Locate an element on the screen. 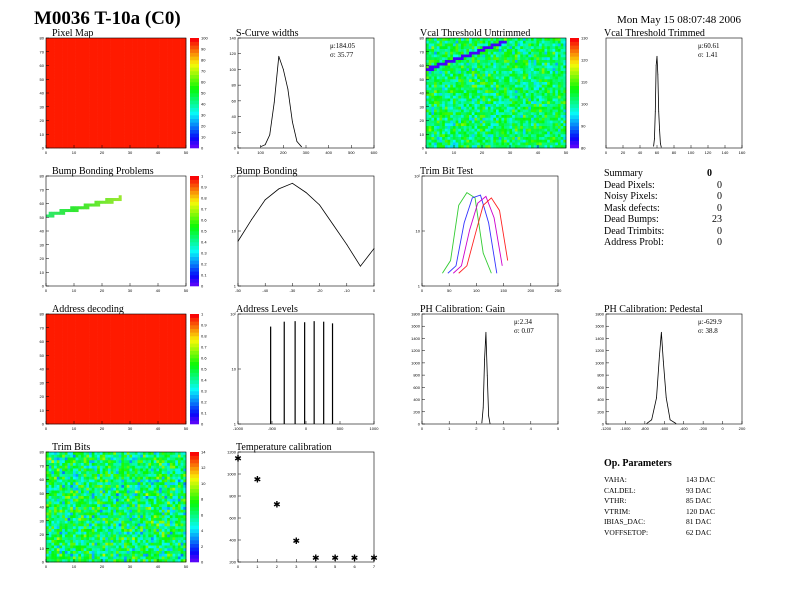  y-tick-label: 800 is located at coordinates (600, 375).